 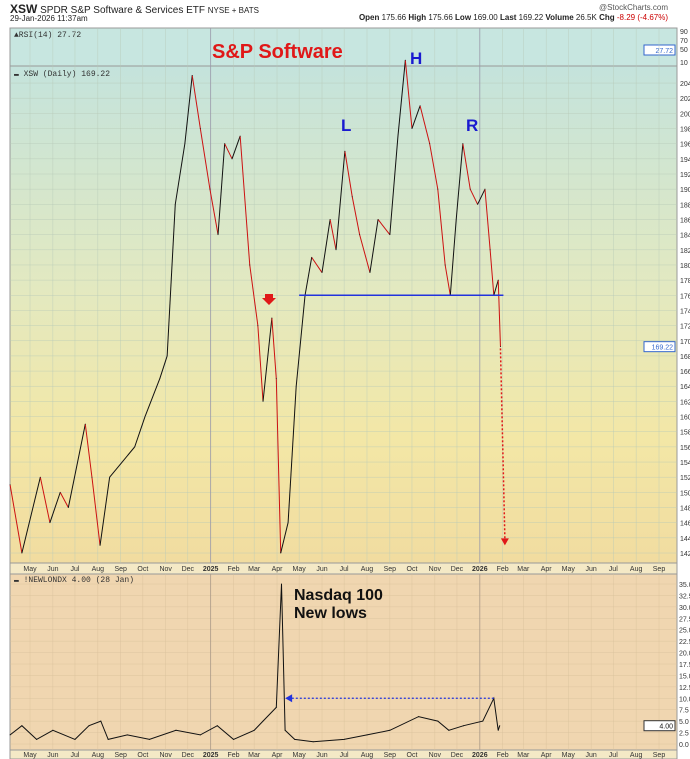 I want to click on lows-tick-label: 20.0, so click(x=684, y=654).